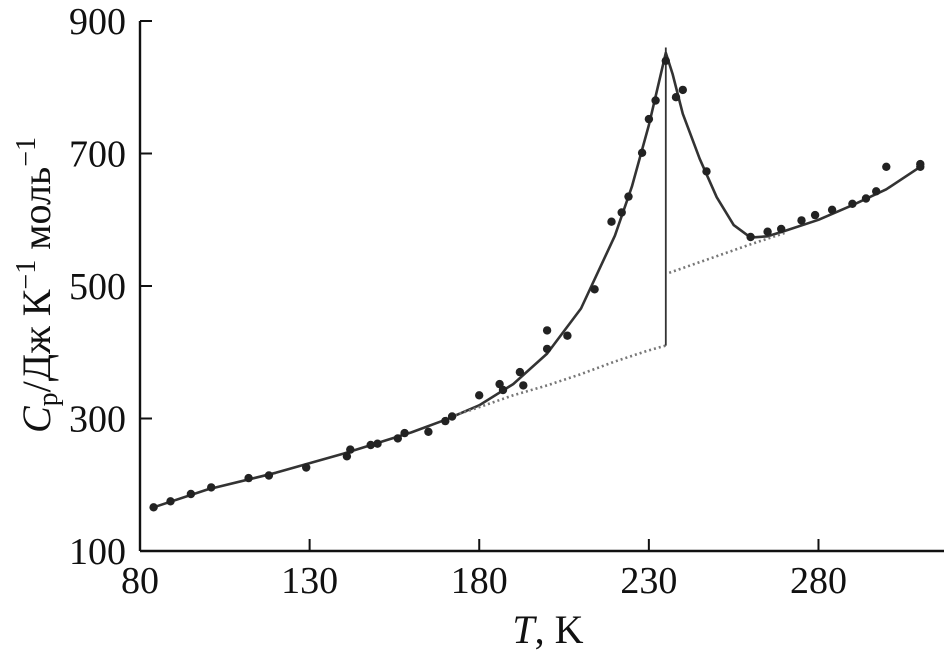 The width and height of the screenshot is (948, 661). What do you see at coordinates (97, 420) in the screenshot?
I see `y-tick-label: 300` at bounding box center [97, 420].